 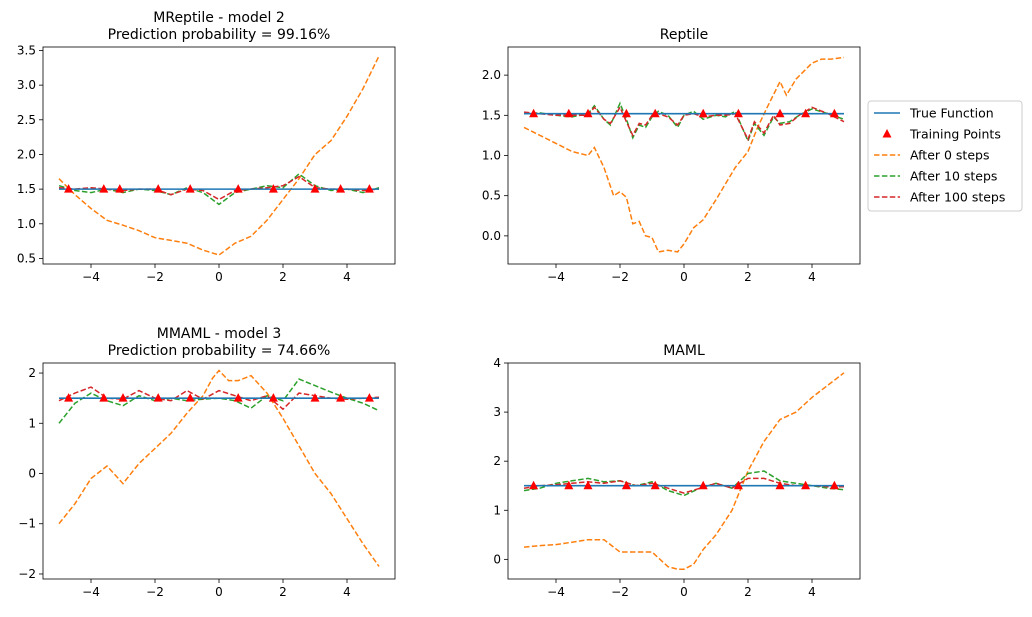 I want to click on subplot-title: Reptile, so click(x=684, y=35).